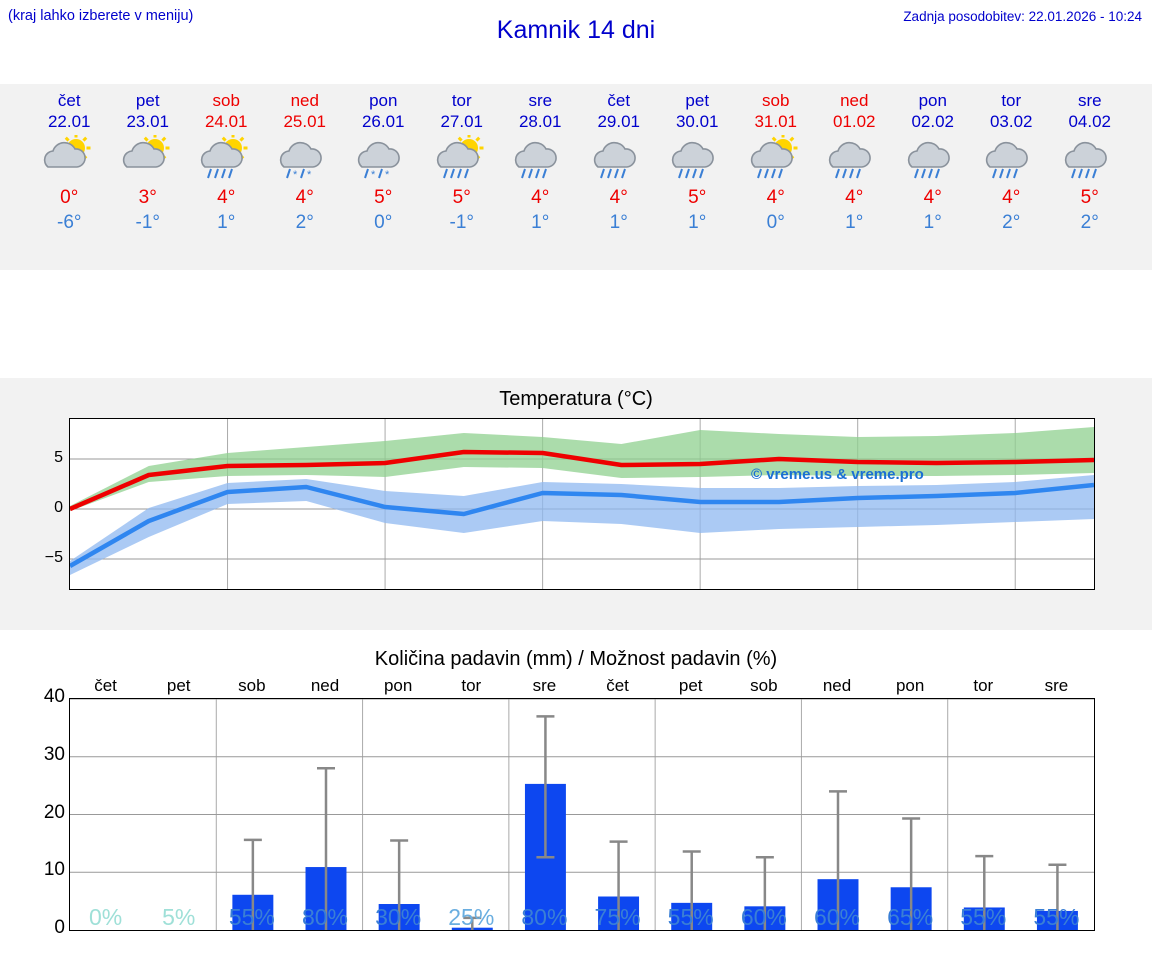 The image size is (1152, 975). I want to click on day-date: 04.02, so click(1090, 121).